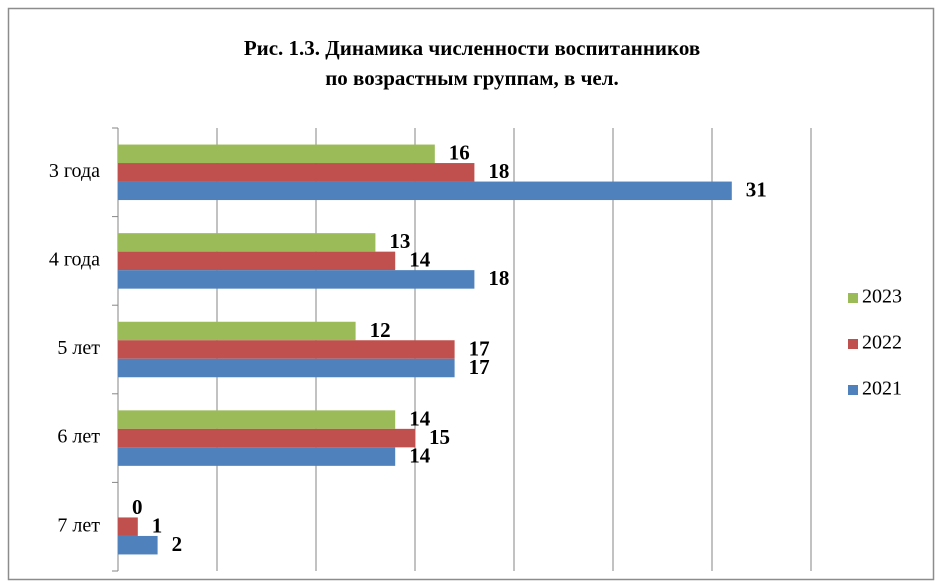 Image resolution: width=942 pixels, height=582 pixels. What do you see at coordinates (78, 437) in the screenshot?
I see `y-tick-label: 6 лет` at bounding box center [78, 437].